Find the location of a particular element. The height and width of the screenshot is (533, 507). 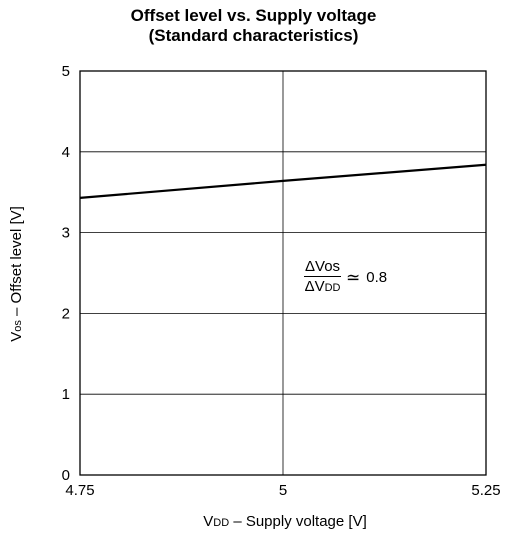

x-tick-label: 5.25 is located at coordinates (485, 490).